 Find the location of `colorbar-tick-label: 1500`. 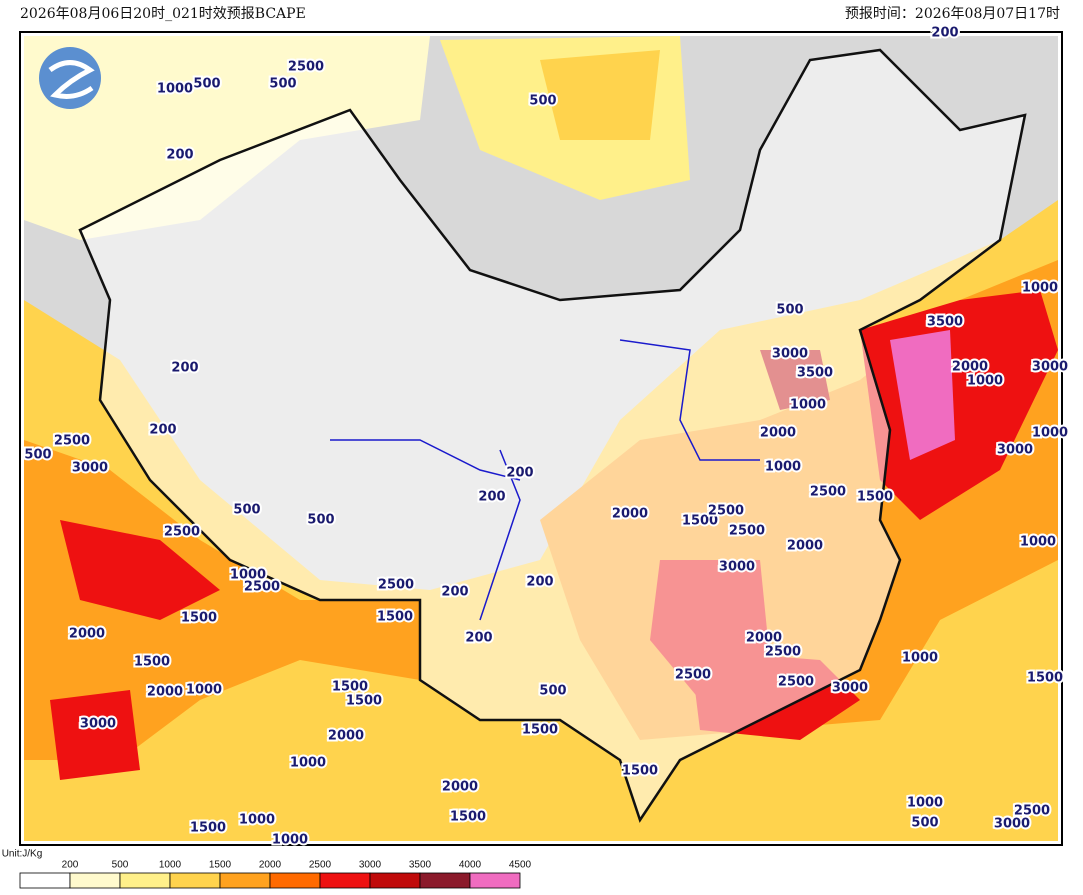

colorbar-tick-label: 1500 is located at coordinates (220, 865).